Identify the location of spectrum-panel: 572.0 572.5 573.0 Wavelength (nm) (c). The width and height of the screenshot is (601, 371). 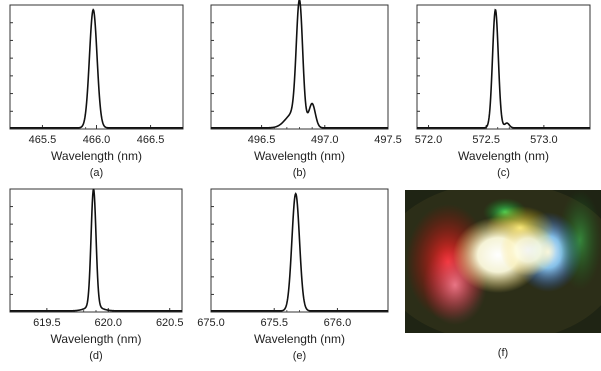
(503, 91).